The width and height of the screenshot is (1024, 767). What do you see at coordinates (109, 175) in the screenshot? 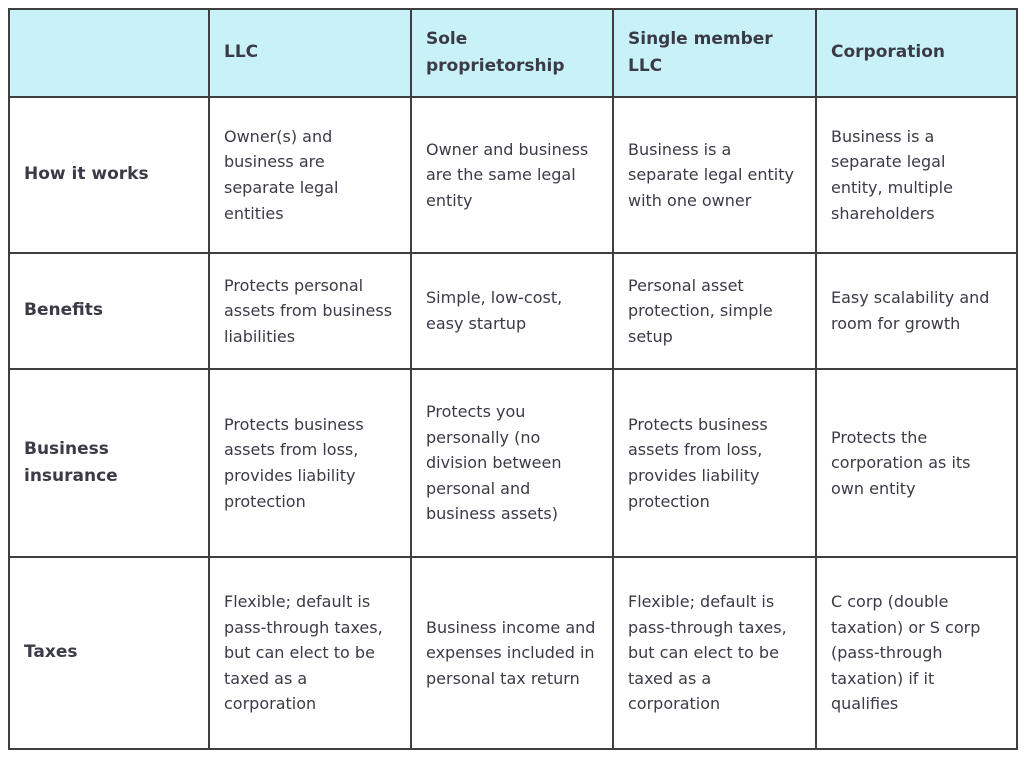
I see `row-label-how-it-works: How it works` at bounding box center [109, 175].